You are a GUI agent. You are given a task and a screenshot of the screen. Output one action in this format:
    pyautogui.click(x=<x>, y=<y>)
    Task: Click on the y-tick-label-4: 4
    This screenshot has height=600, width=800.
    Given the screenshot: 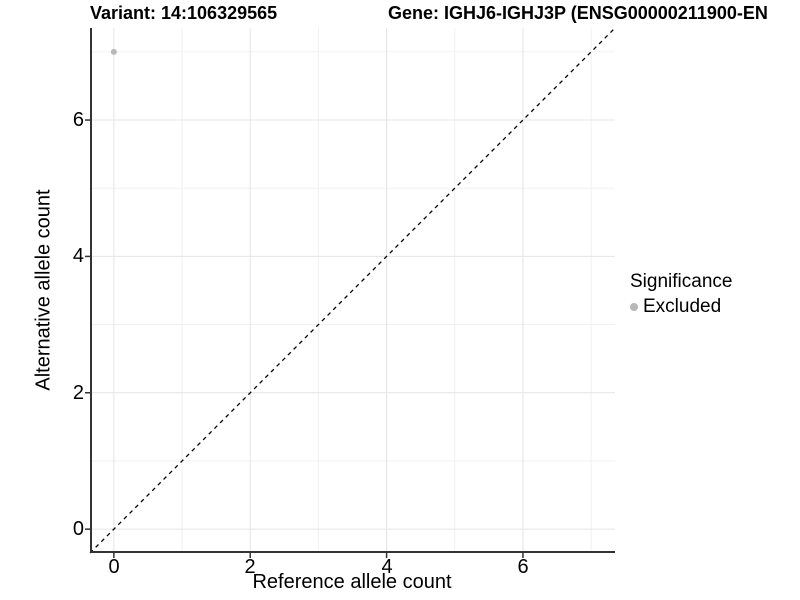 What is the action you would take?
    pyautogui.click(x=78, y=256)
    